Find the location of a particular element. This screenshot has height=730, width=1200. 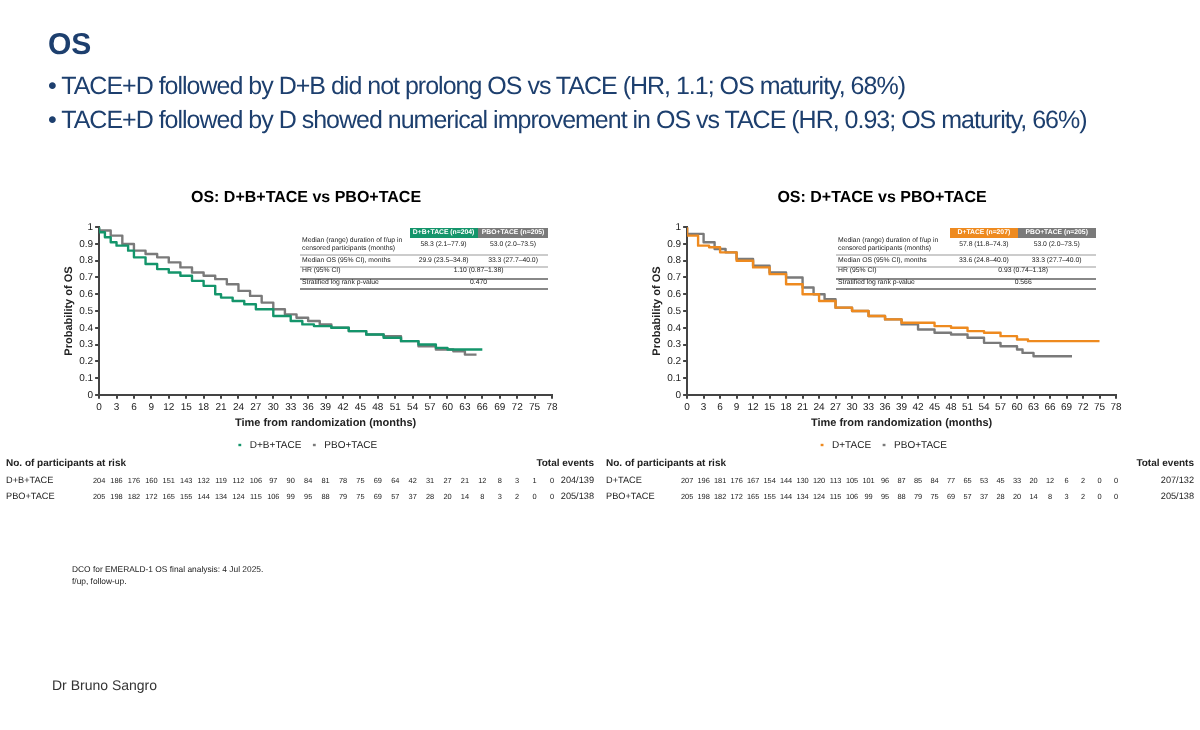

chart-title: OS: D+B+TACE vs PBO+TACE is located at coordinates (306, 197).